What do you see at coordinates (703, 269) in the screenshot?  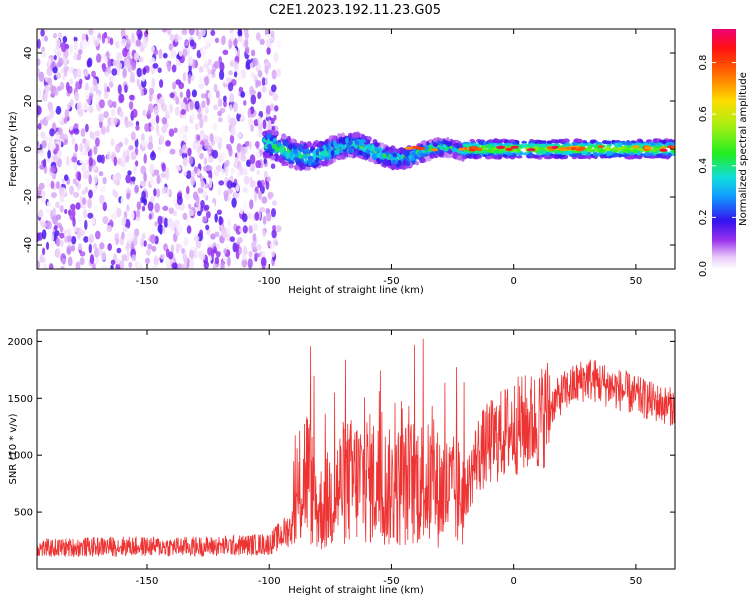 I see `colorbar-tick-label: 0.0` at bounding box center [703, 269].